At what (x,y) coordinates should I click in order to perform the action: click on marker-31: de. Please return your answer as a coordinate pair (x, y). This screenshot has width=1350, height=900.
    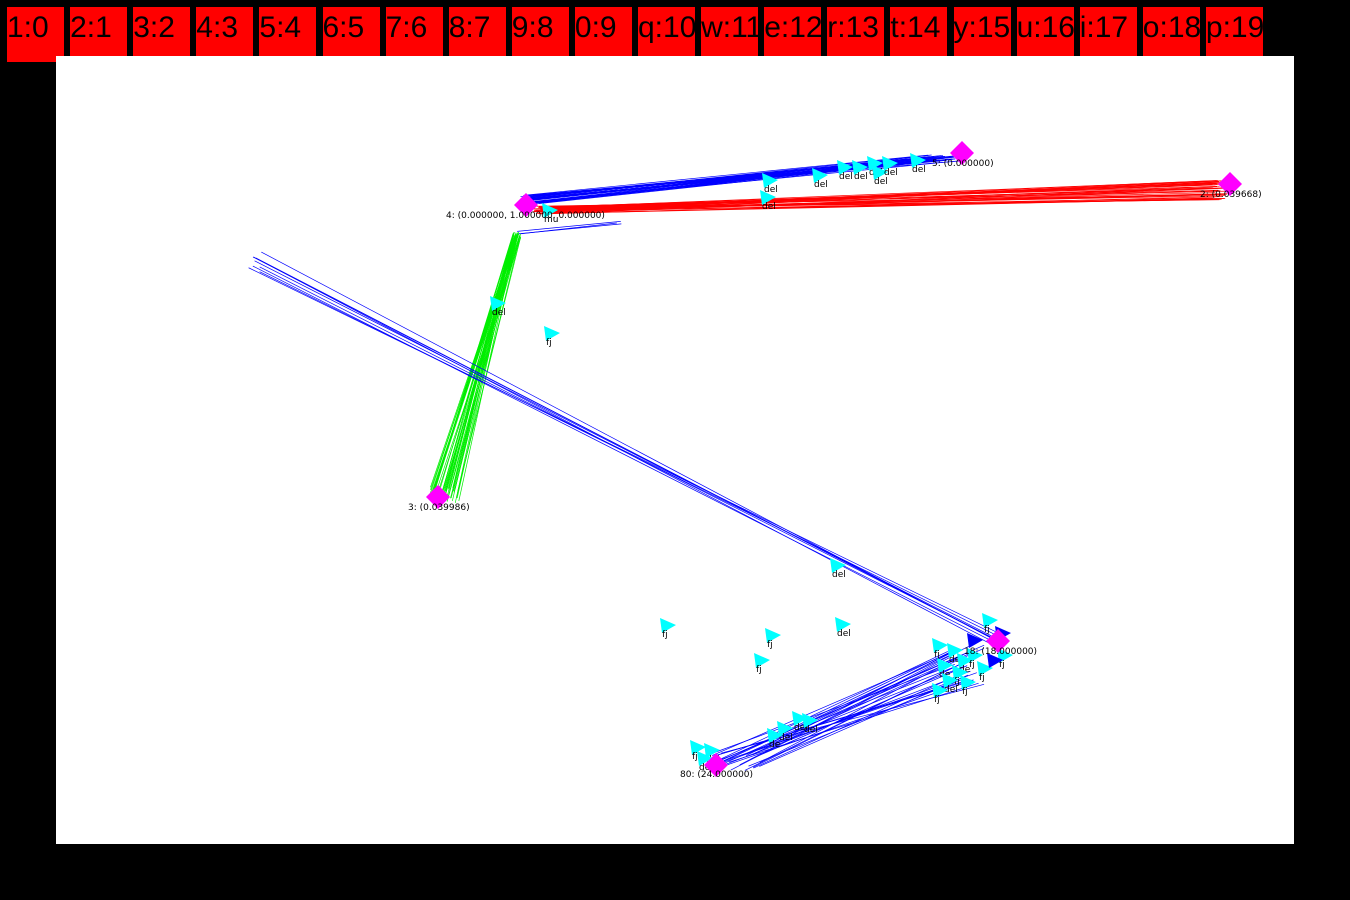
    Looking at the image, I should click on (775, 739).